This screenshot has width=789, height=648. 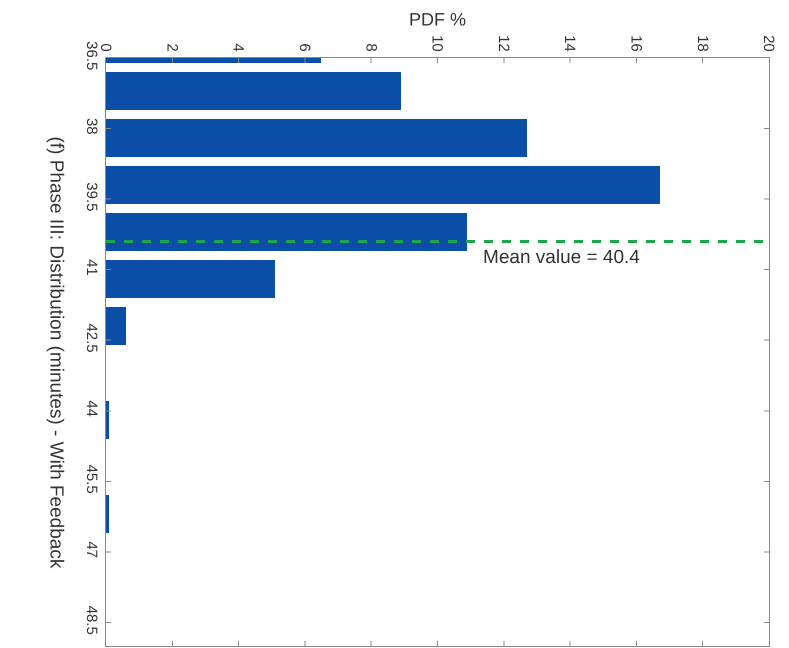 I want to click on y-tick-label: 38, so click(x=91, y=126).